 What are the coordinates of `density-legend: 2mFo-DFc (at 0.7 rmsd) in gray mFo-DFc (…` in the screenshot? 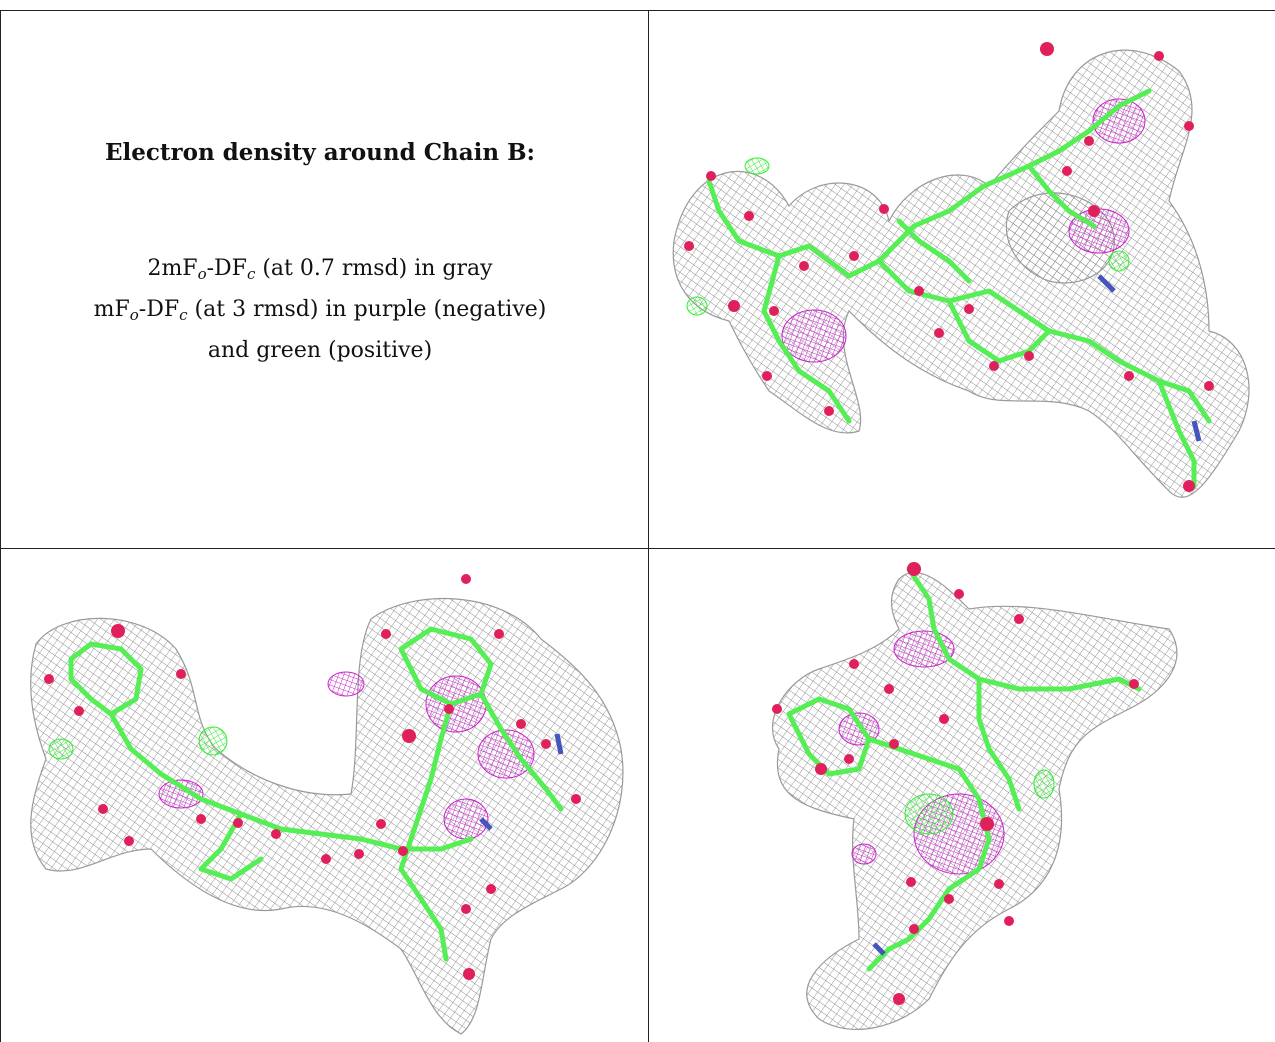 It's located at (320, 310).